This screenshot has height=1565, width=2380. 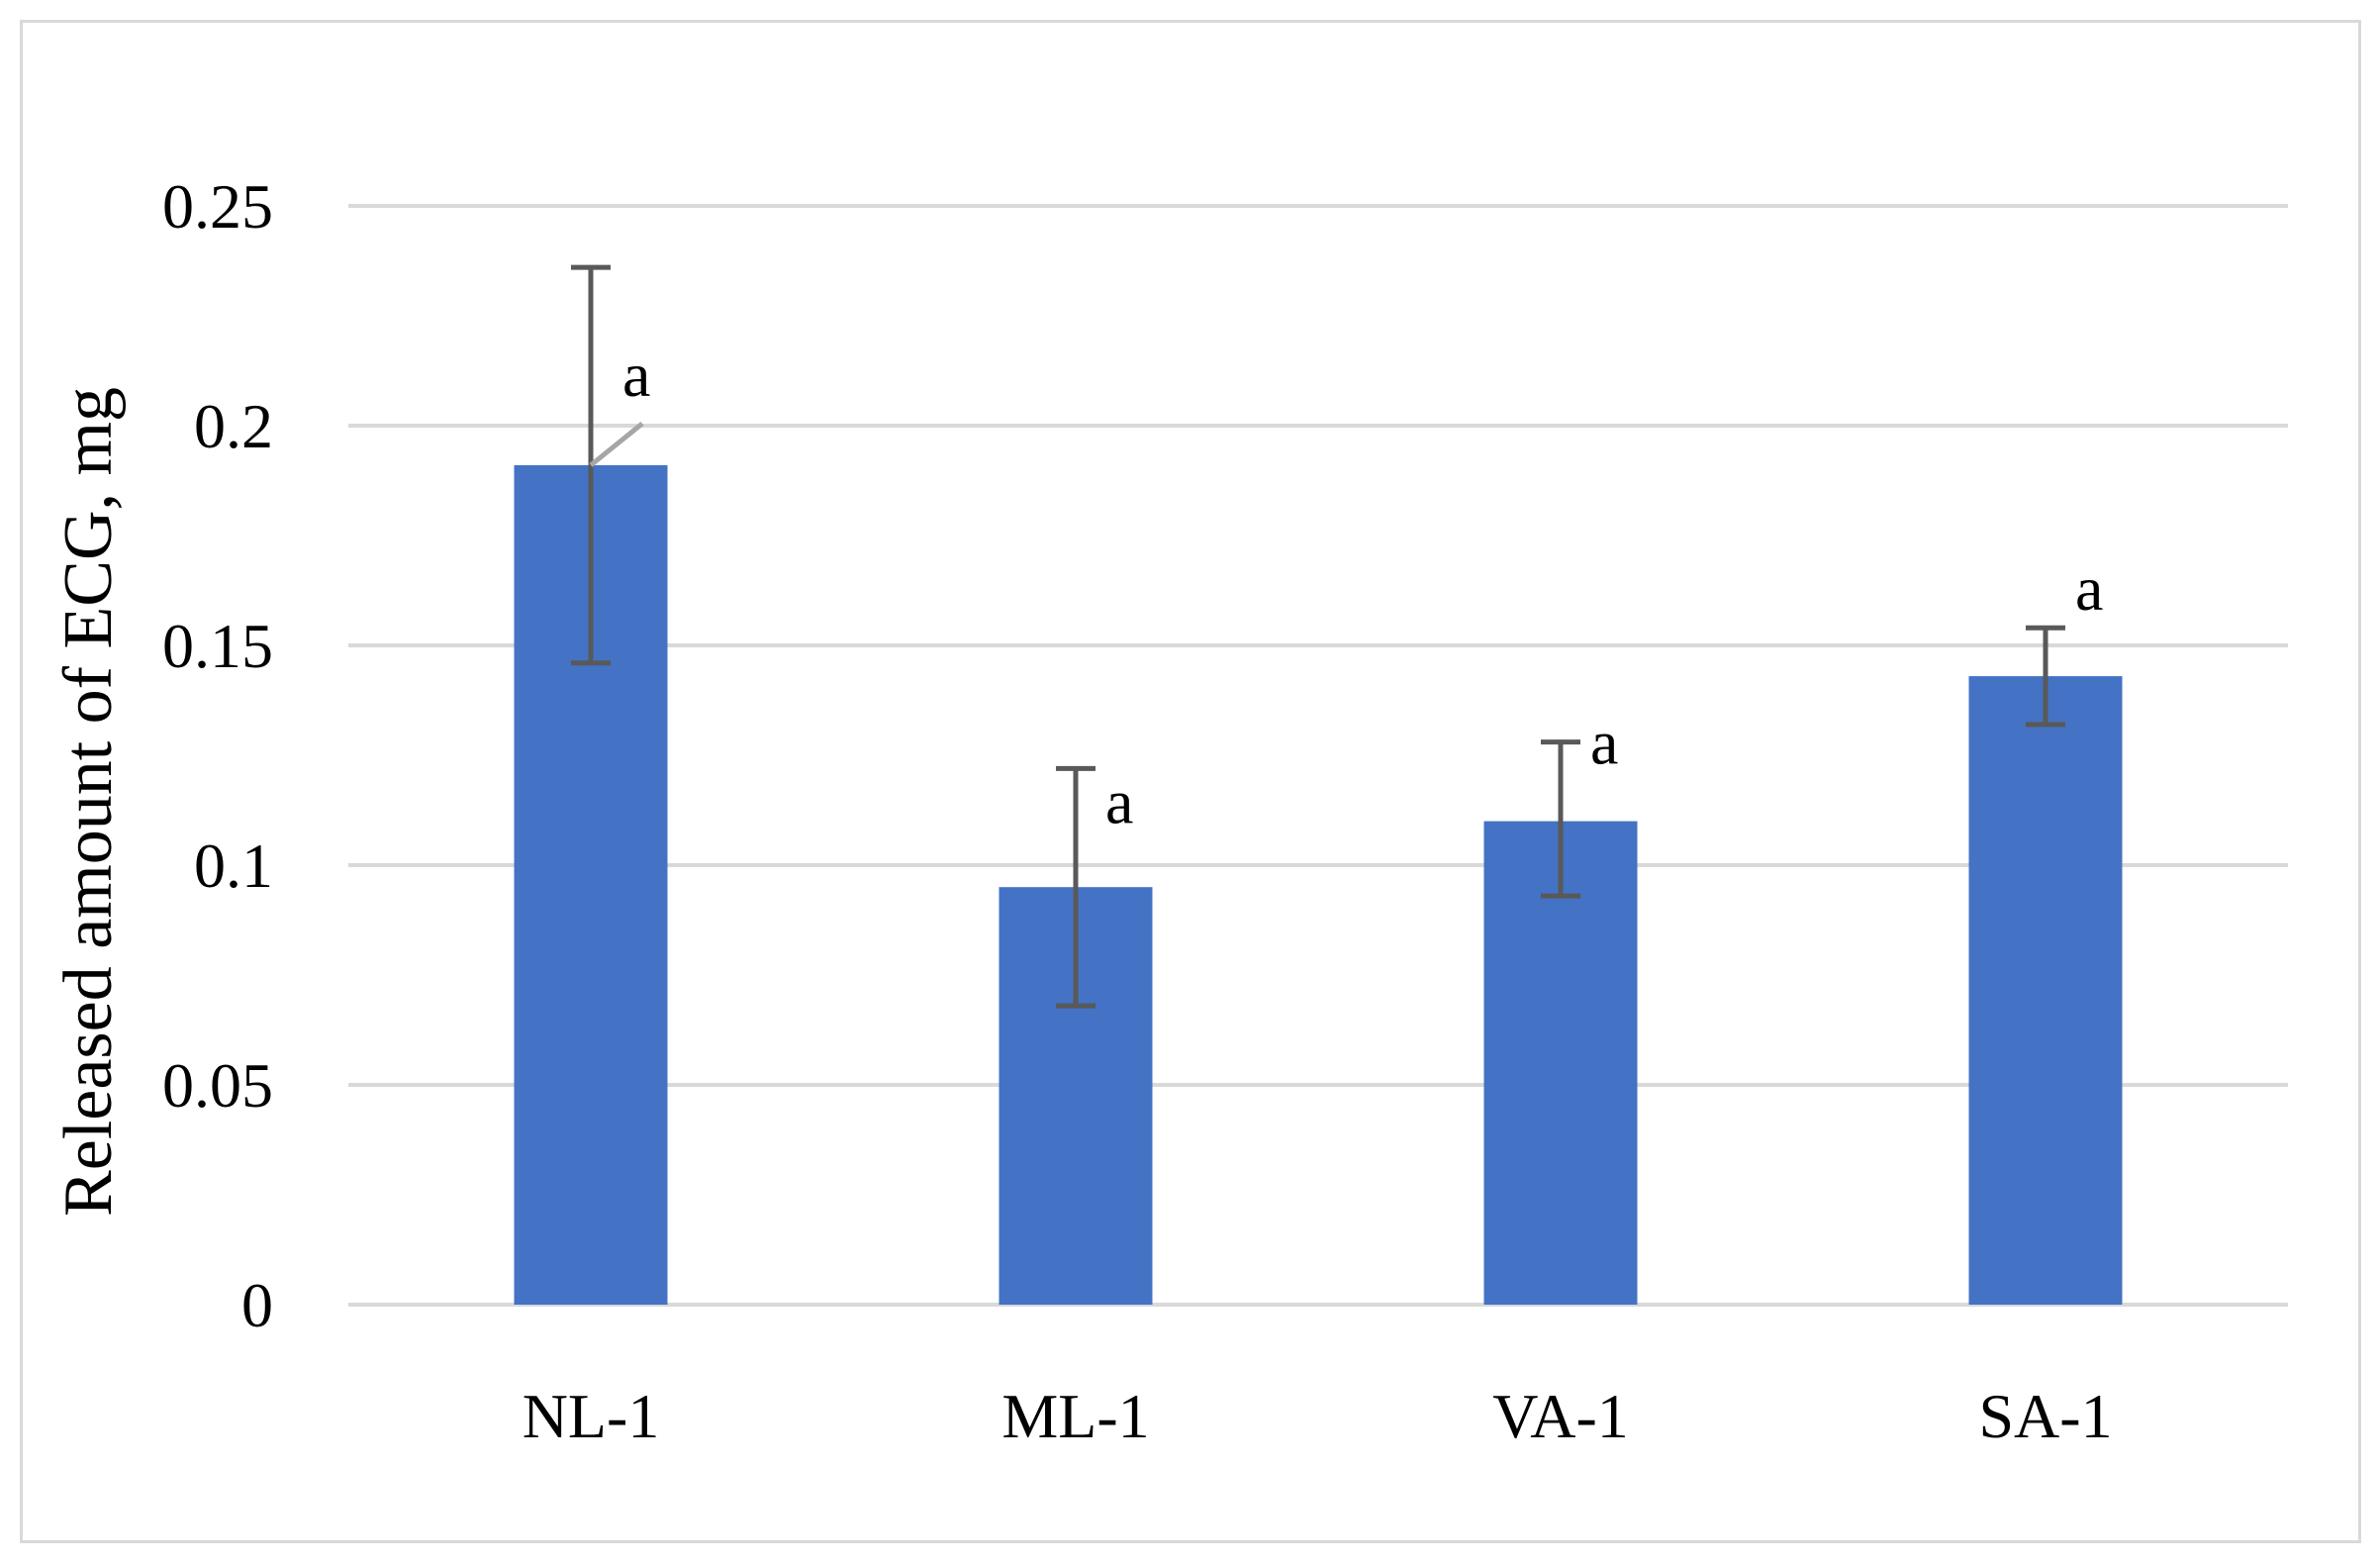 I want to click on x-tick-label: SA-1, so click(x=2045, y=1416).